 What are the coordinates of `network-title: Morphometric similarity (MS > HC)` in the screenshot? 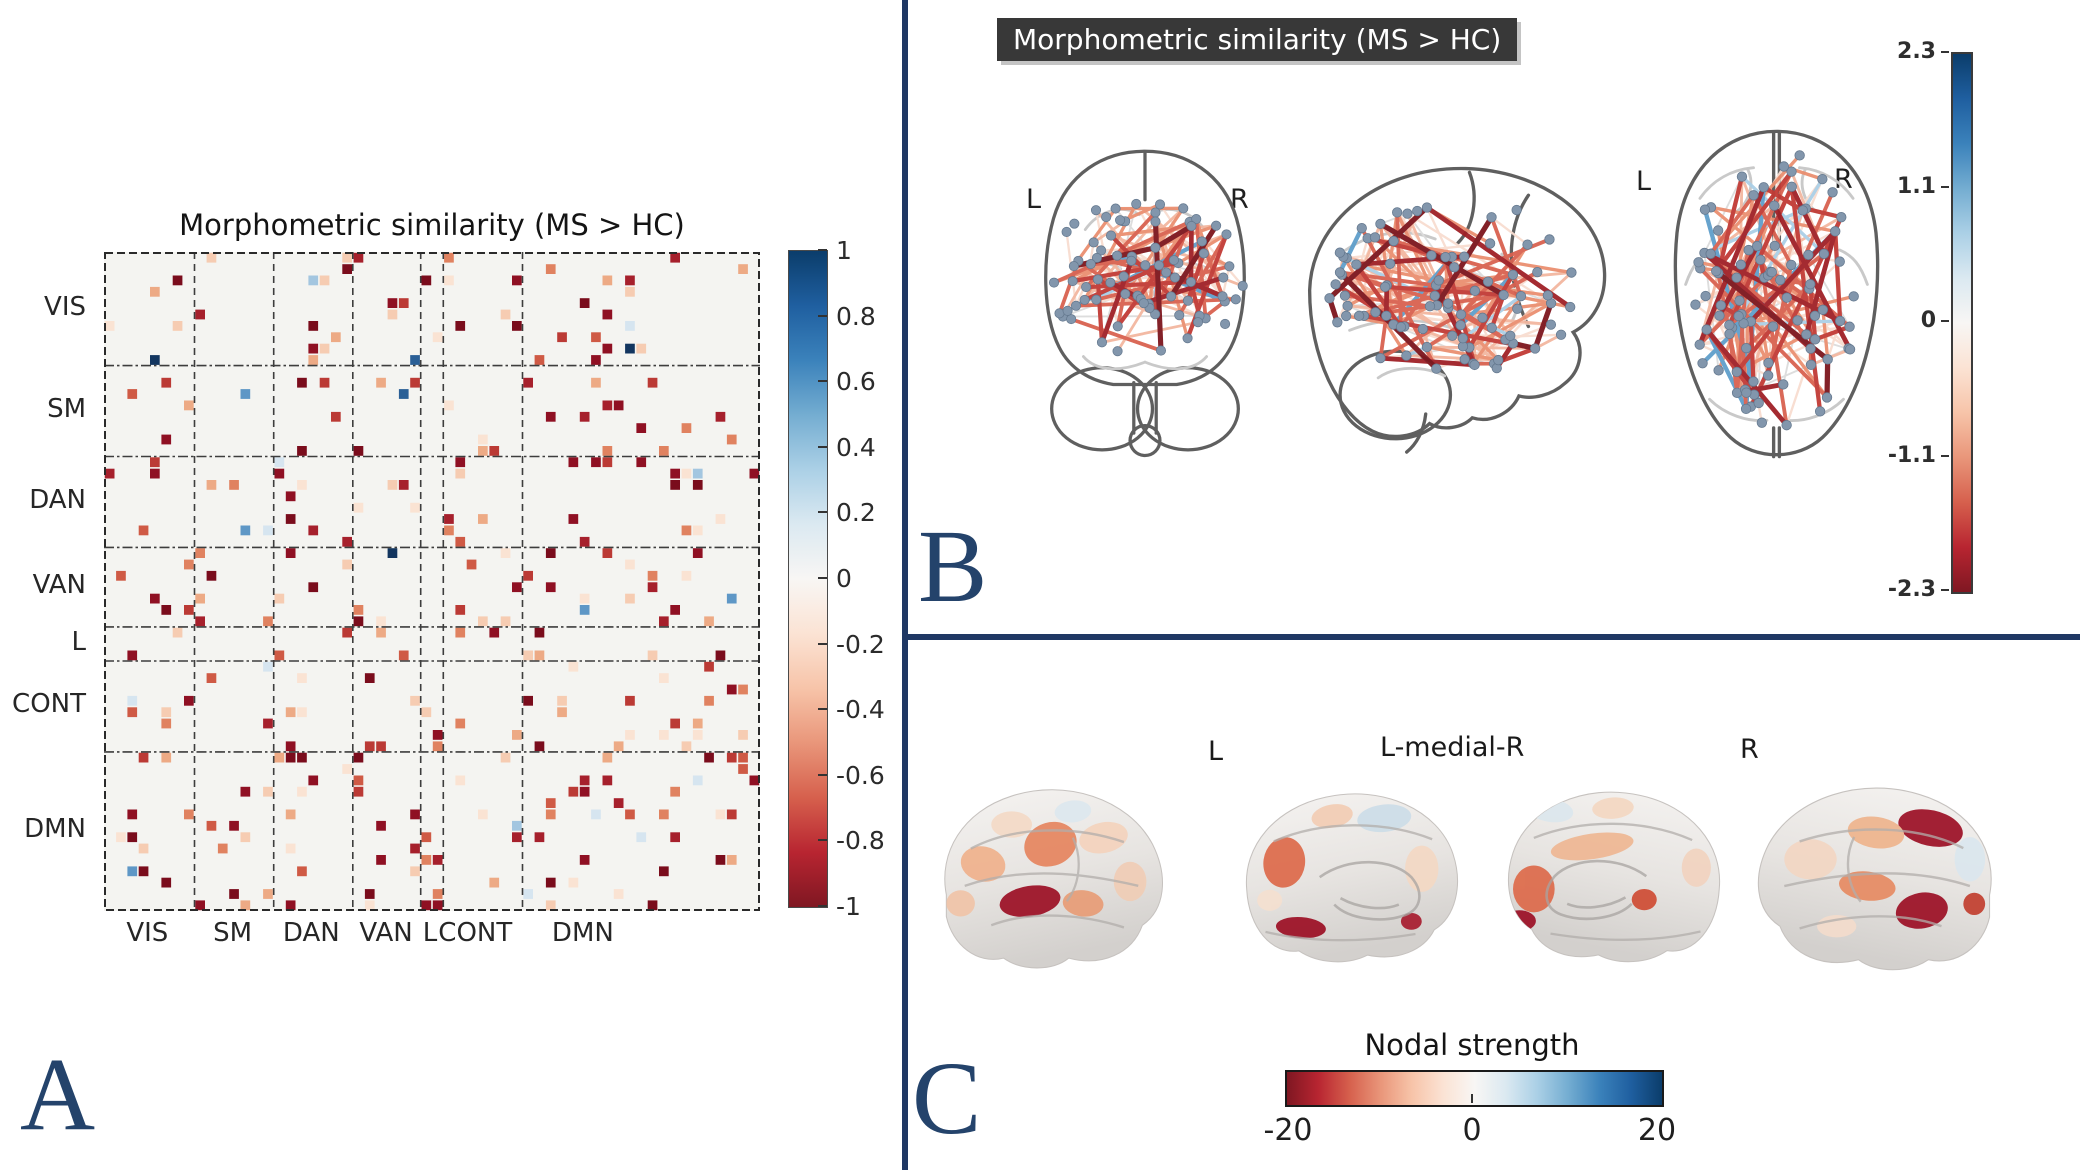 It's located at (1257, 39).